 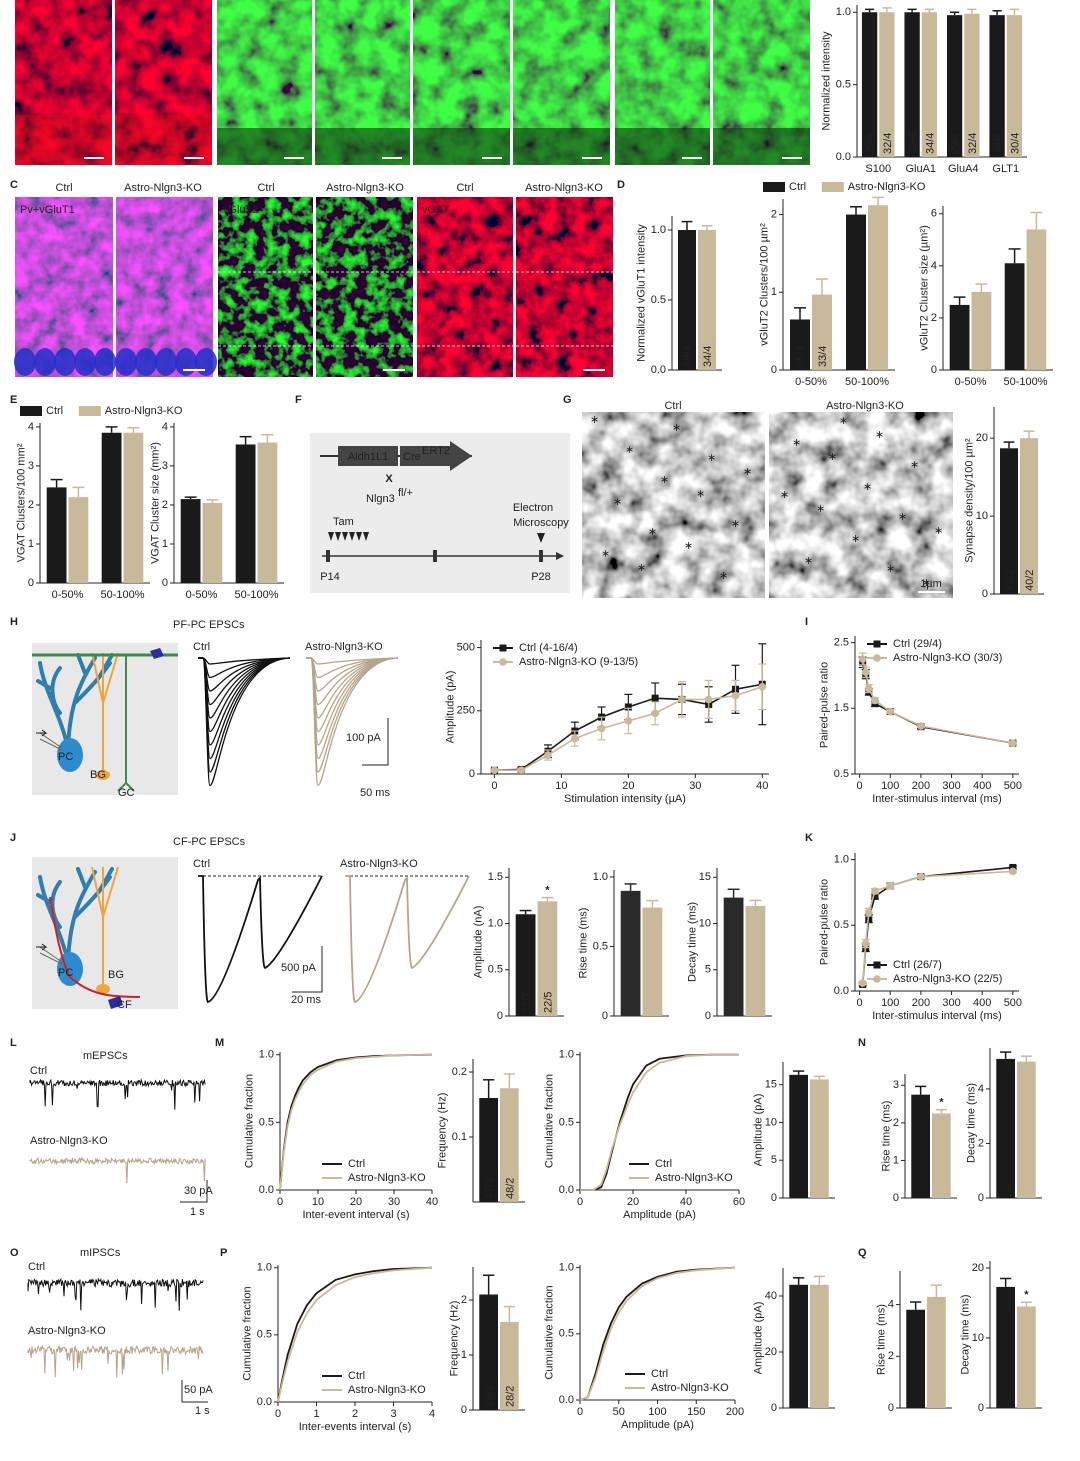 I want to click on panel-letter: G, so click(x=567, y=400).